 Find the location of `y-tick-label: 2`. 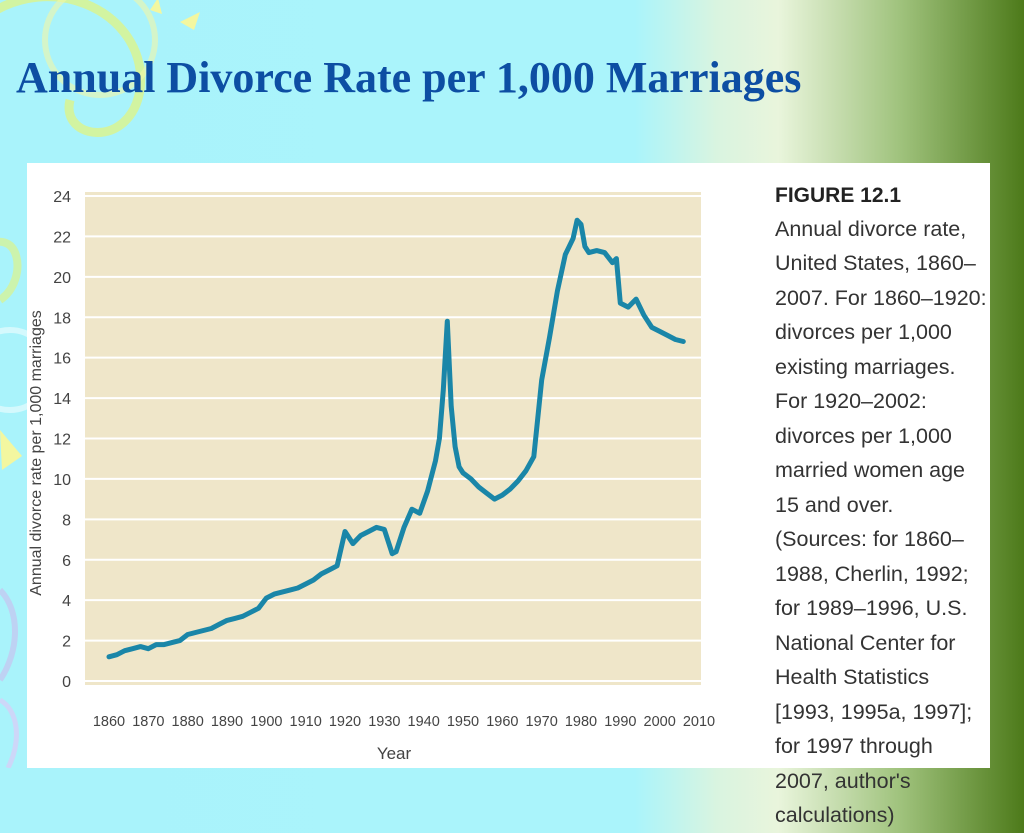

y-tick-label: 2 is located at coordinates (66, 642).